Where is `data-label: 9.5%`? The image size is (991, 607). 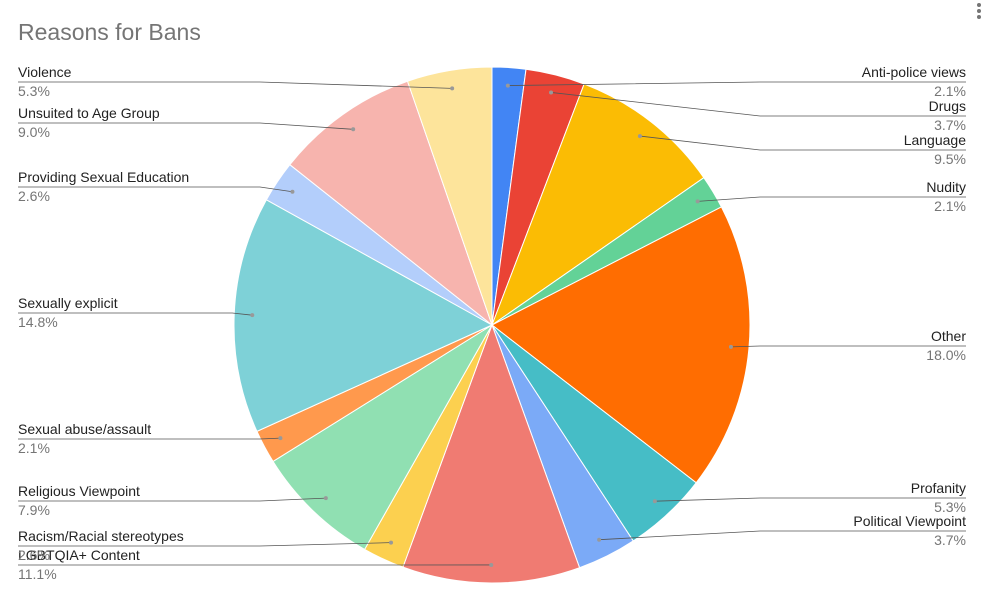
data-label: 9.5% is located at coordinates (950, 159).